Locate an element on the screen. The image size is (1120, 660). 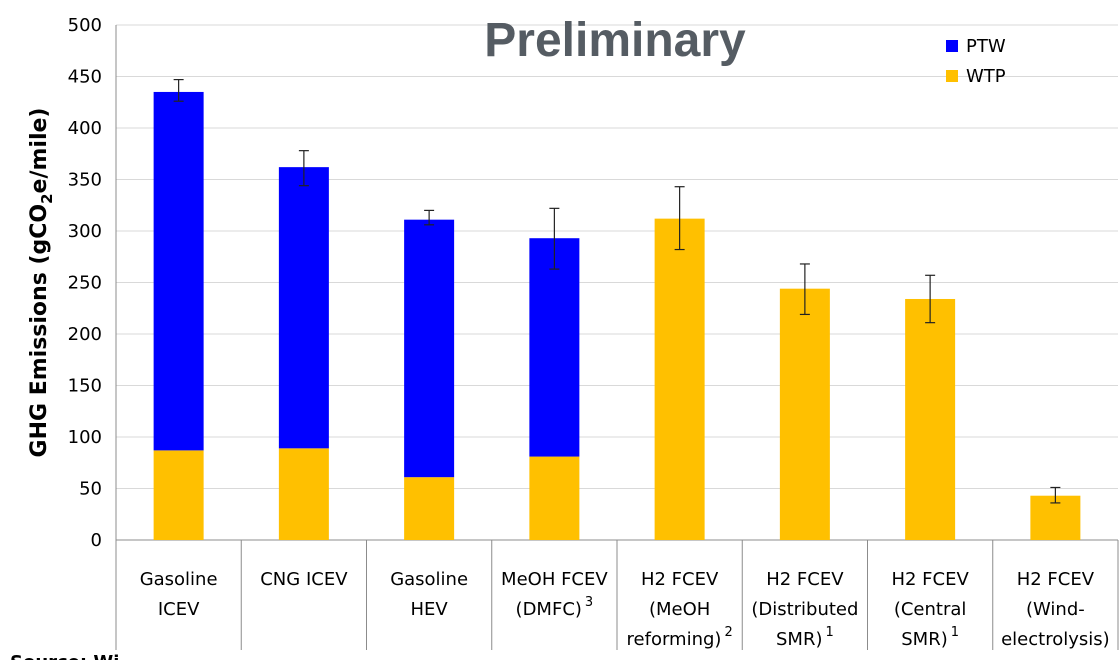
y-axis-title: GHG Emissions (gCO2e/mile) is located at coordinates (41, 283).